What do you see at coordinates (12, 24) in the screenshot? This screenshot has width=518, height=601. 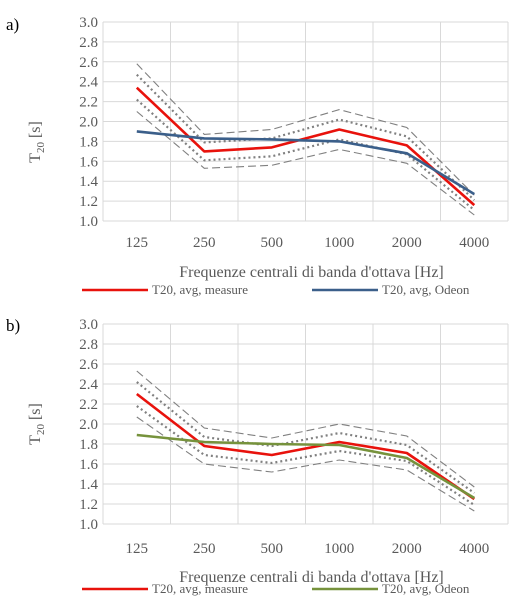 I see `panel-label: a)` at bounding box center [12, 24].